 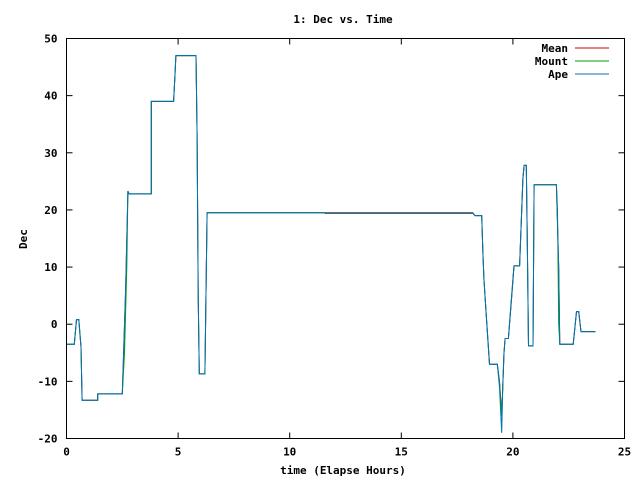 I want to click on y-axis-label: Dec, so click(x=23, y=239).